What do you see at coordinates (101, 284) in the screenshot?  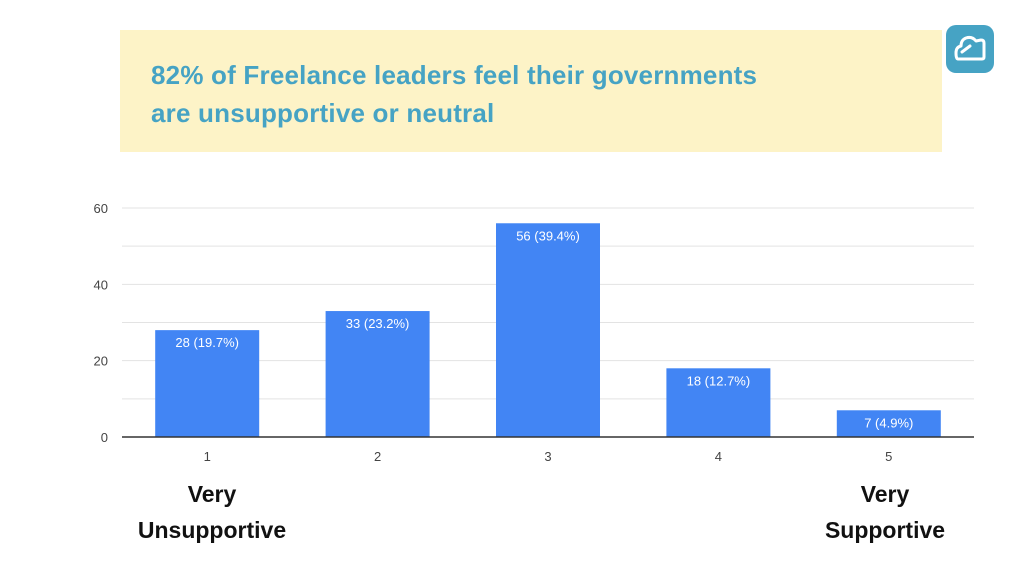 I see `y-tick-label: 40` at bounding box center [101, 284].